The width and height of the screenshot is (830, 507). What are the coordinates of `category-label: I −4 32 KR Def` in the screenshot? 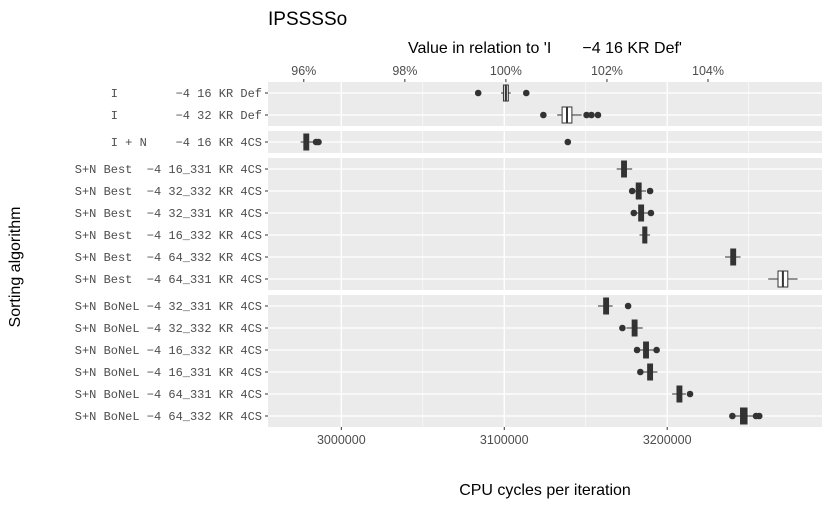 It's located at (186, 116).